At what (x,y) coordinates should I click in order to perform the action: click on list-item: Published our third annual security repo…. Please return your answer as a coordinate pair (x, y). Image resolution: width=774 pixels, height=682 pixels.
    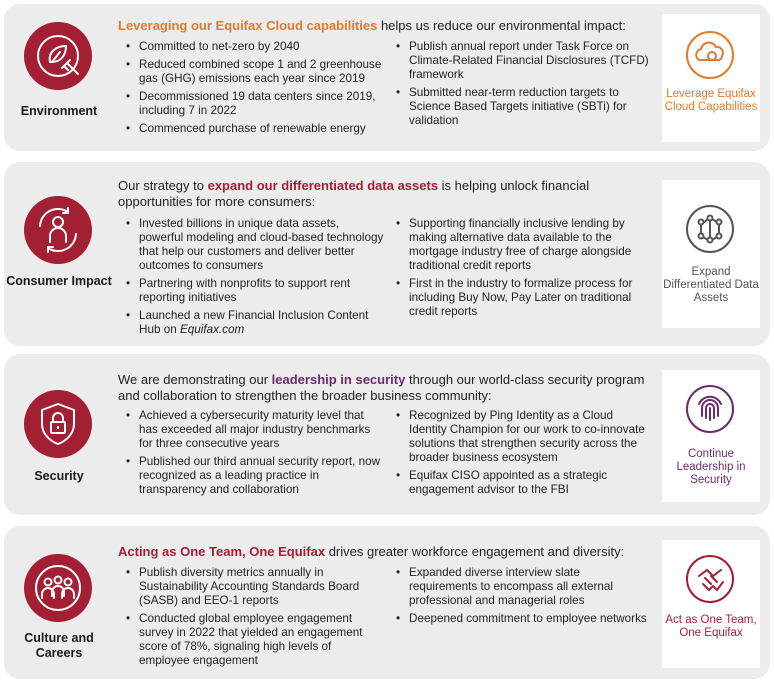
    Looking at the image, I should click on (253, 476).